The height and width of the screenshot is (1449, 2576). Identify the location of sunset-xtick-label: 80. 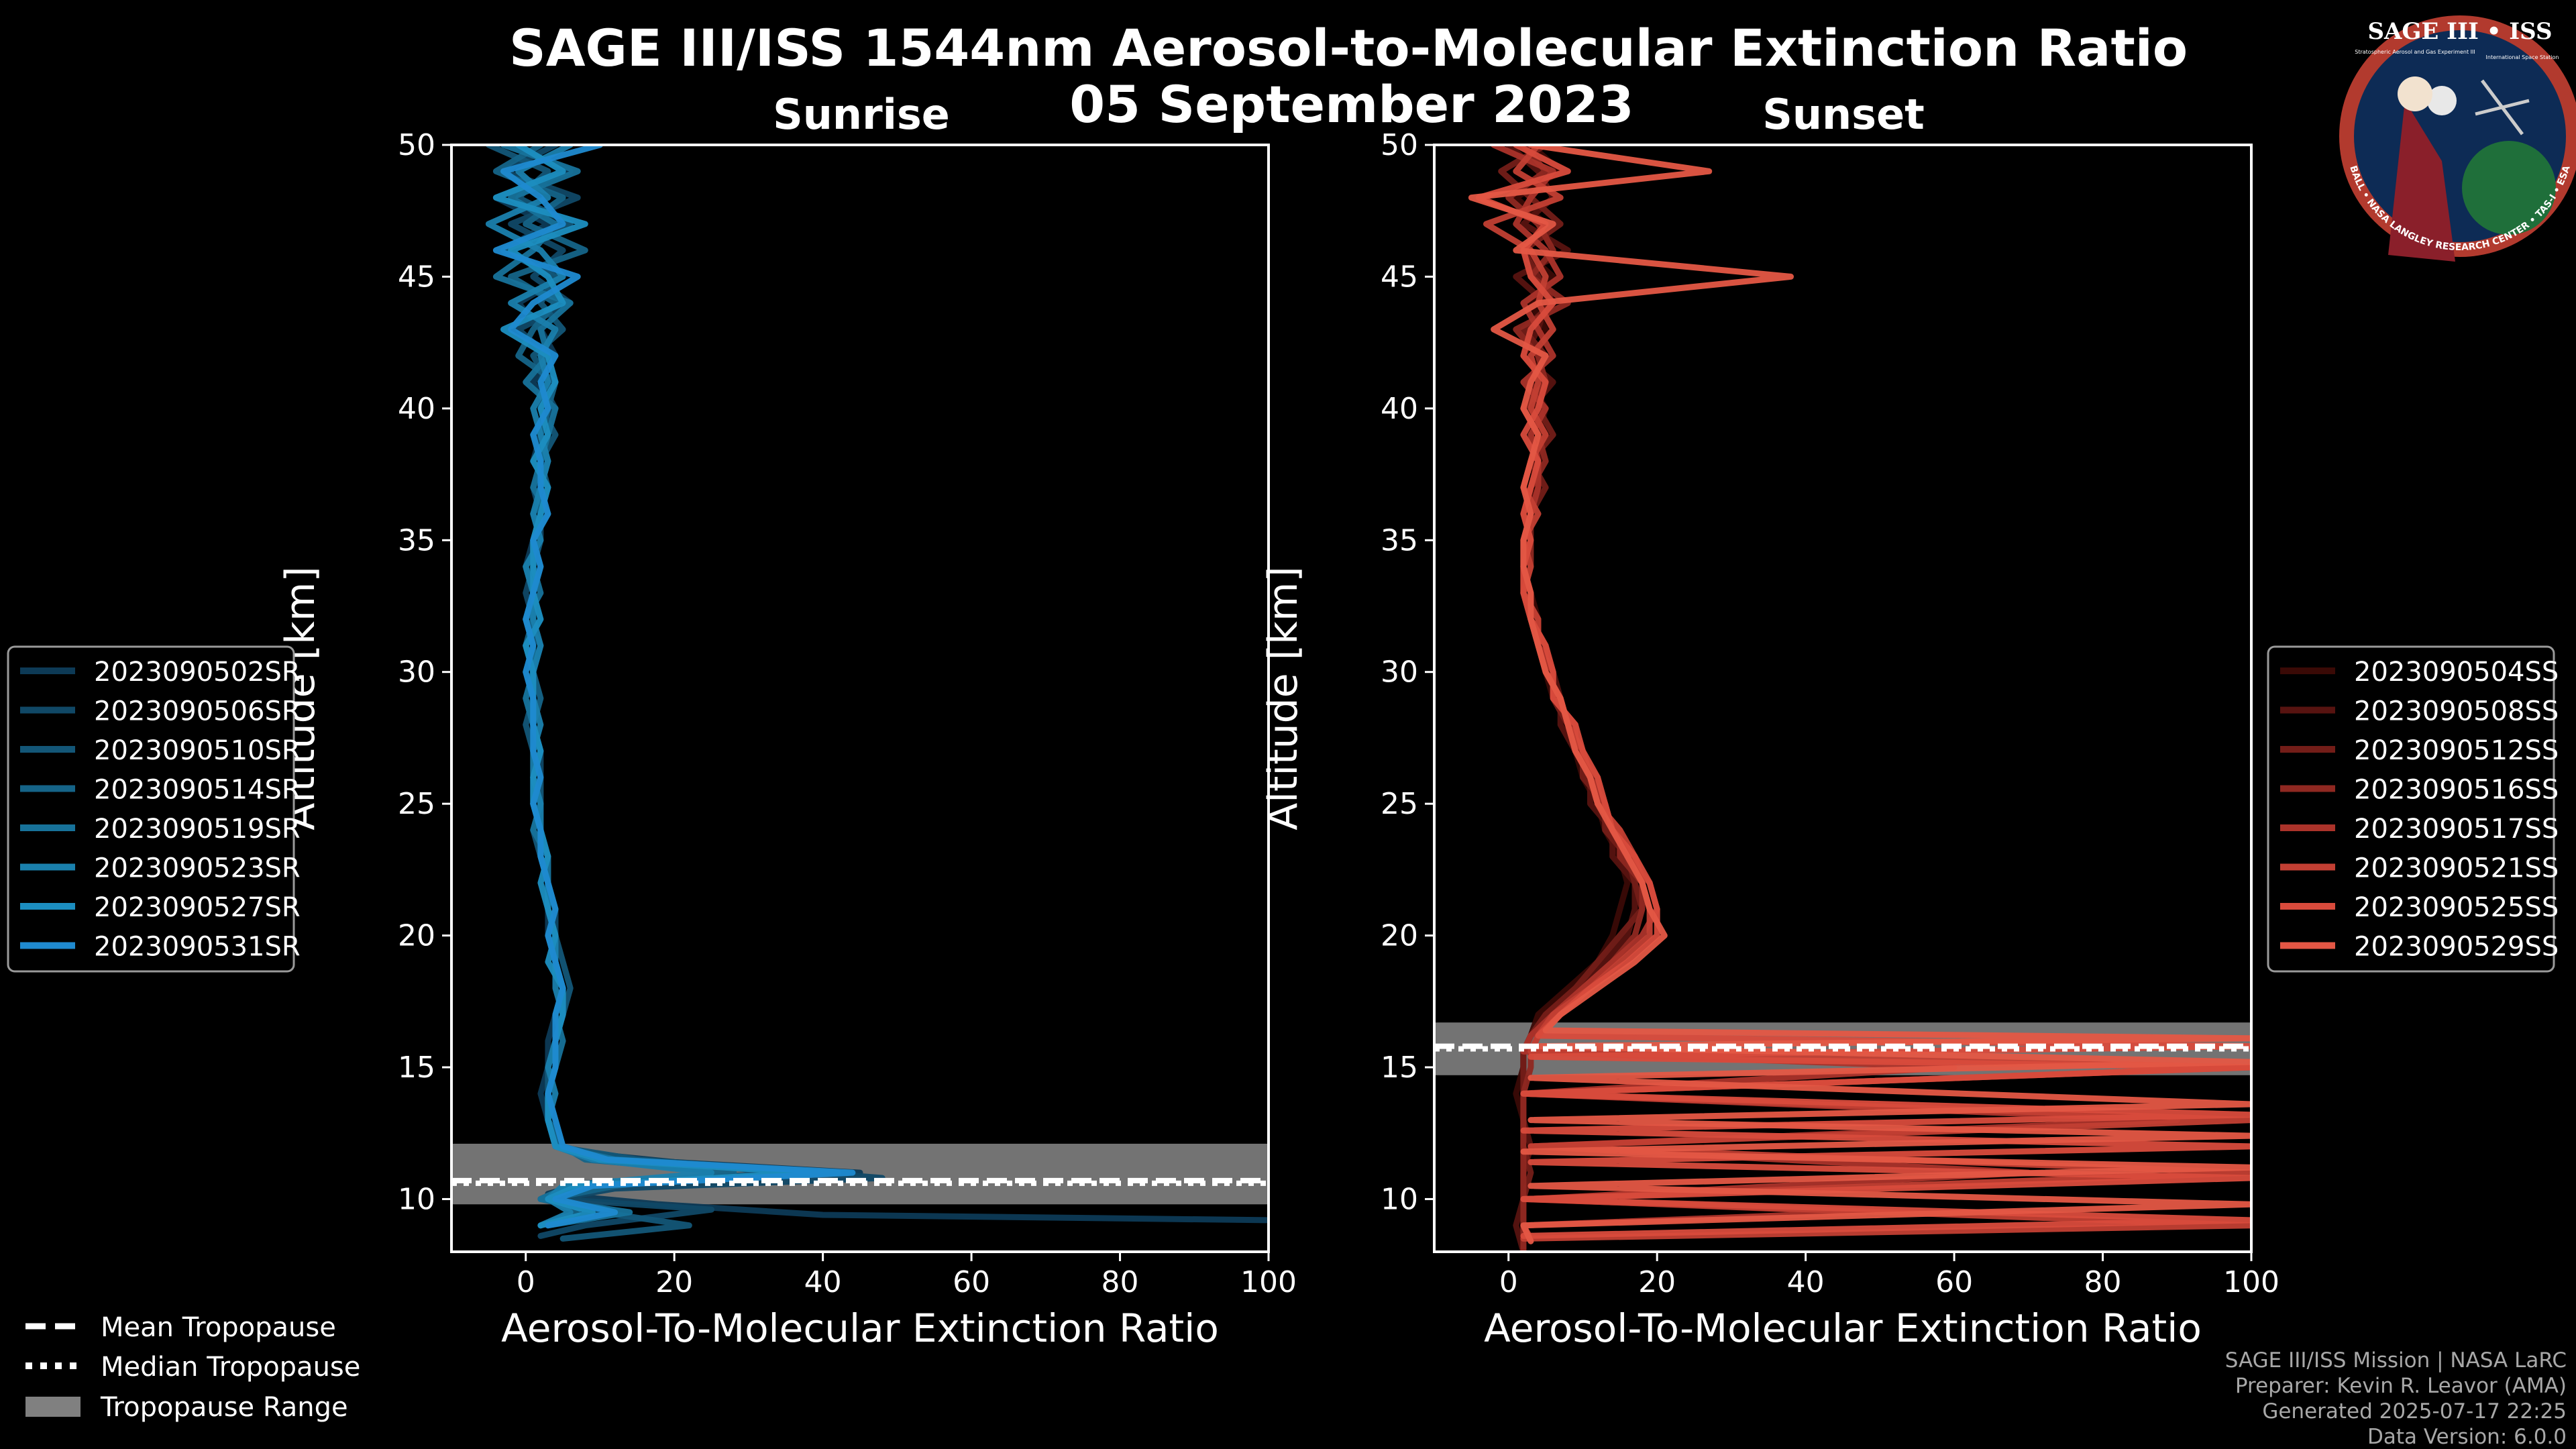
(2103, 1282).